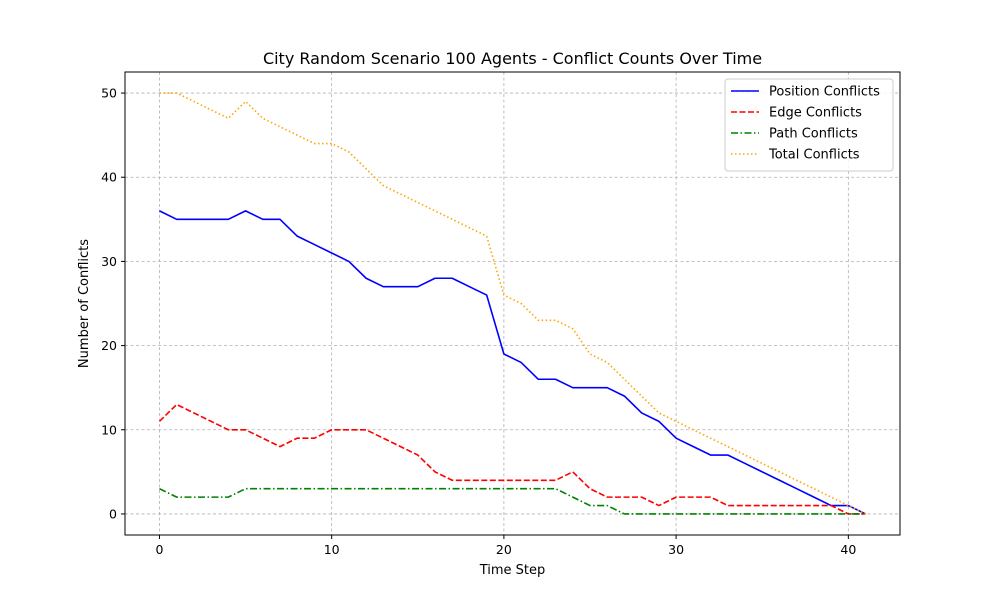 The image size is (1000, 600). What do you see at coordinates (109, 429) in the screenshot?
I see `y-tick-label: 10` at bounding box center [109, 429].